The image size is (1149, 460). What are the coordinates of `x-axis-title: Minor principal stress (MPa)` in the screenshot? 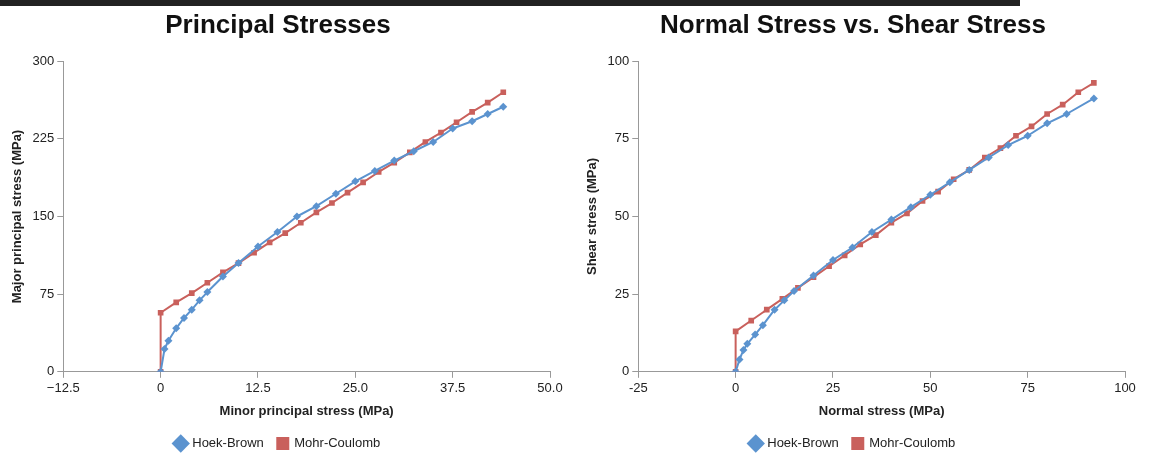 It's located at (306, 410).